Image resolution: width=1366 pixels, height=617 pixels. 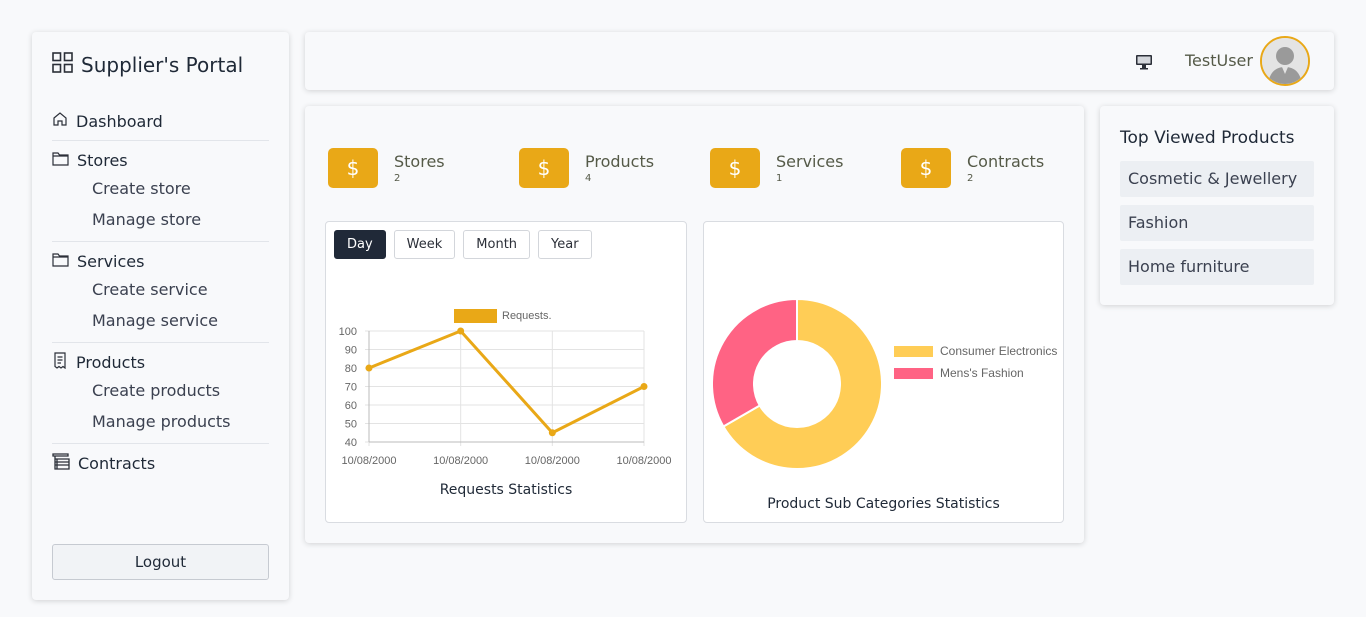 What do you see at coordinates (119, 121) in the screenshot?
I see `sidebar-item-label: Dashboard` at bounding box center [119, 121].